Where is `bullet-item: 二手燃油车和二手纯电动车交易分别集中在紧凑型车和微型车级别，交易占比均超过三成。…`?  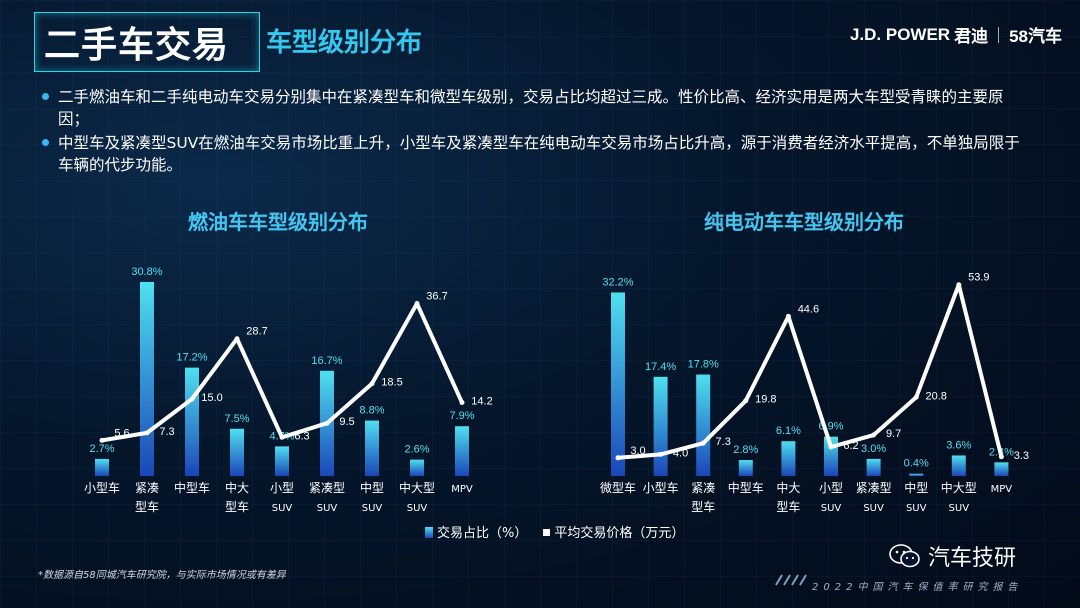 bullet-item: 二手燃油车和二手纯电动车交易分别集中在紧凑型车和微型车级别，交易占比均超过三成。… is located at coordinates (535, 108).